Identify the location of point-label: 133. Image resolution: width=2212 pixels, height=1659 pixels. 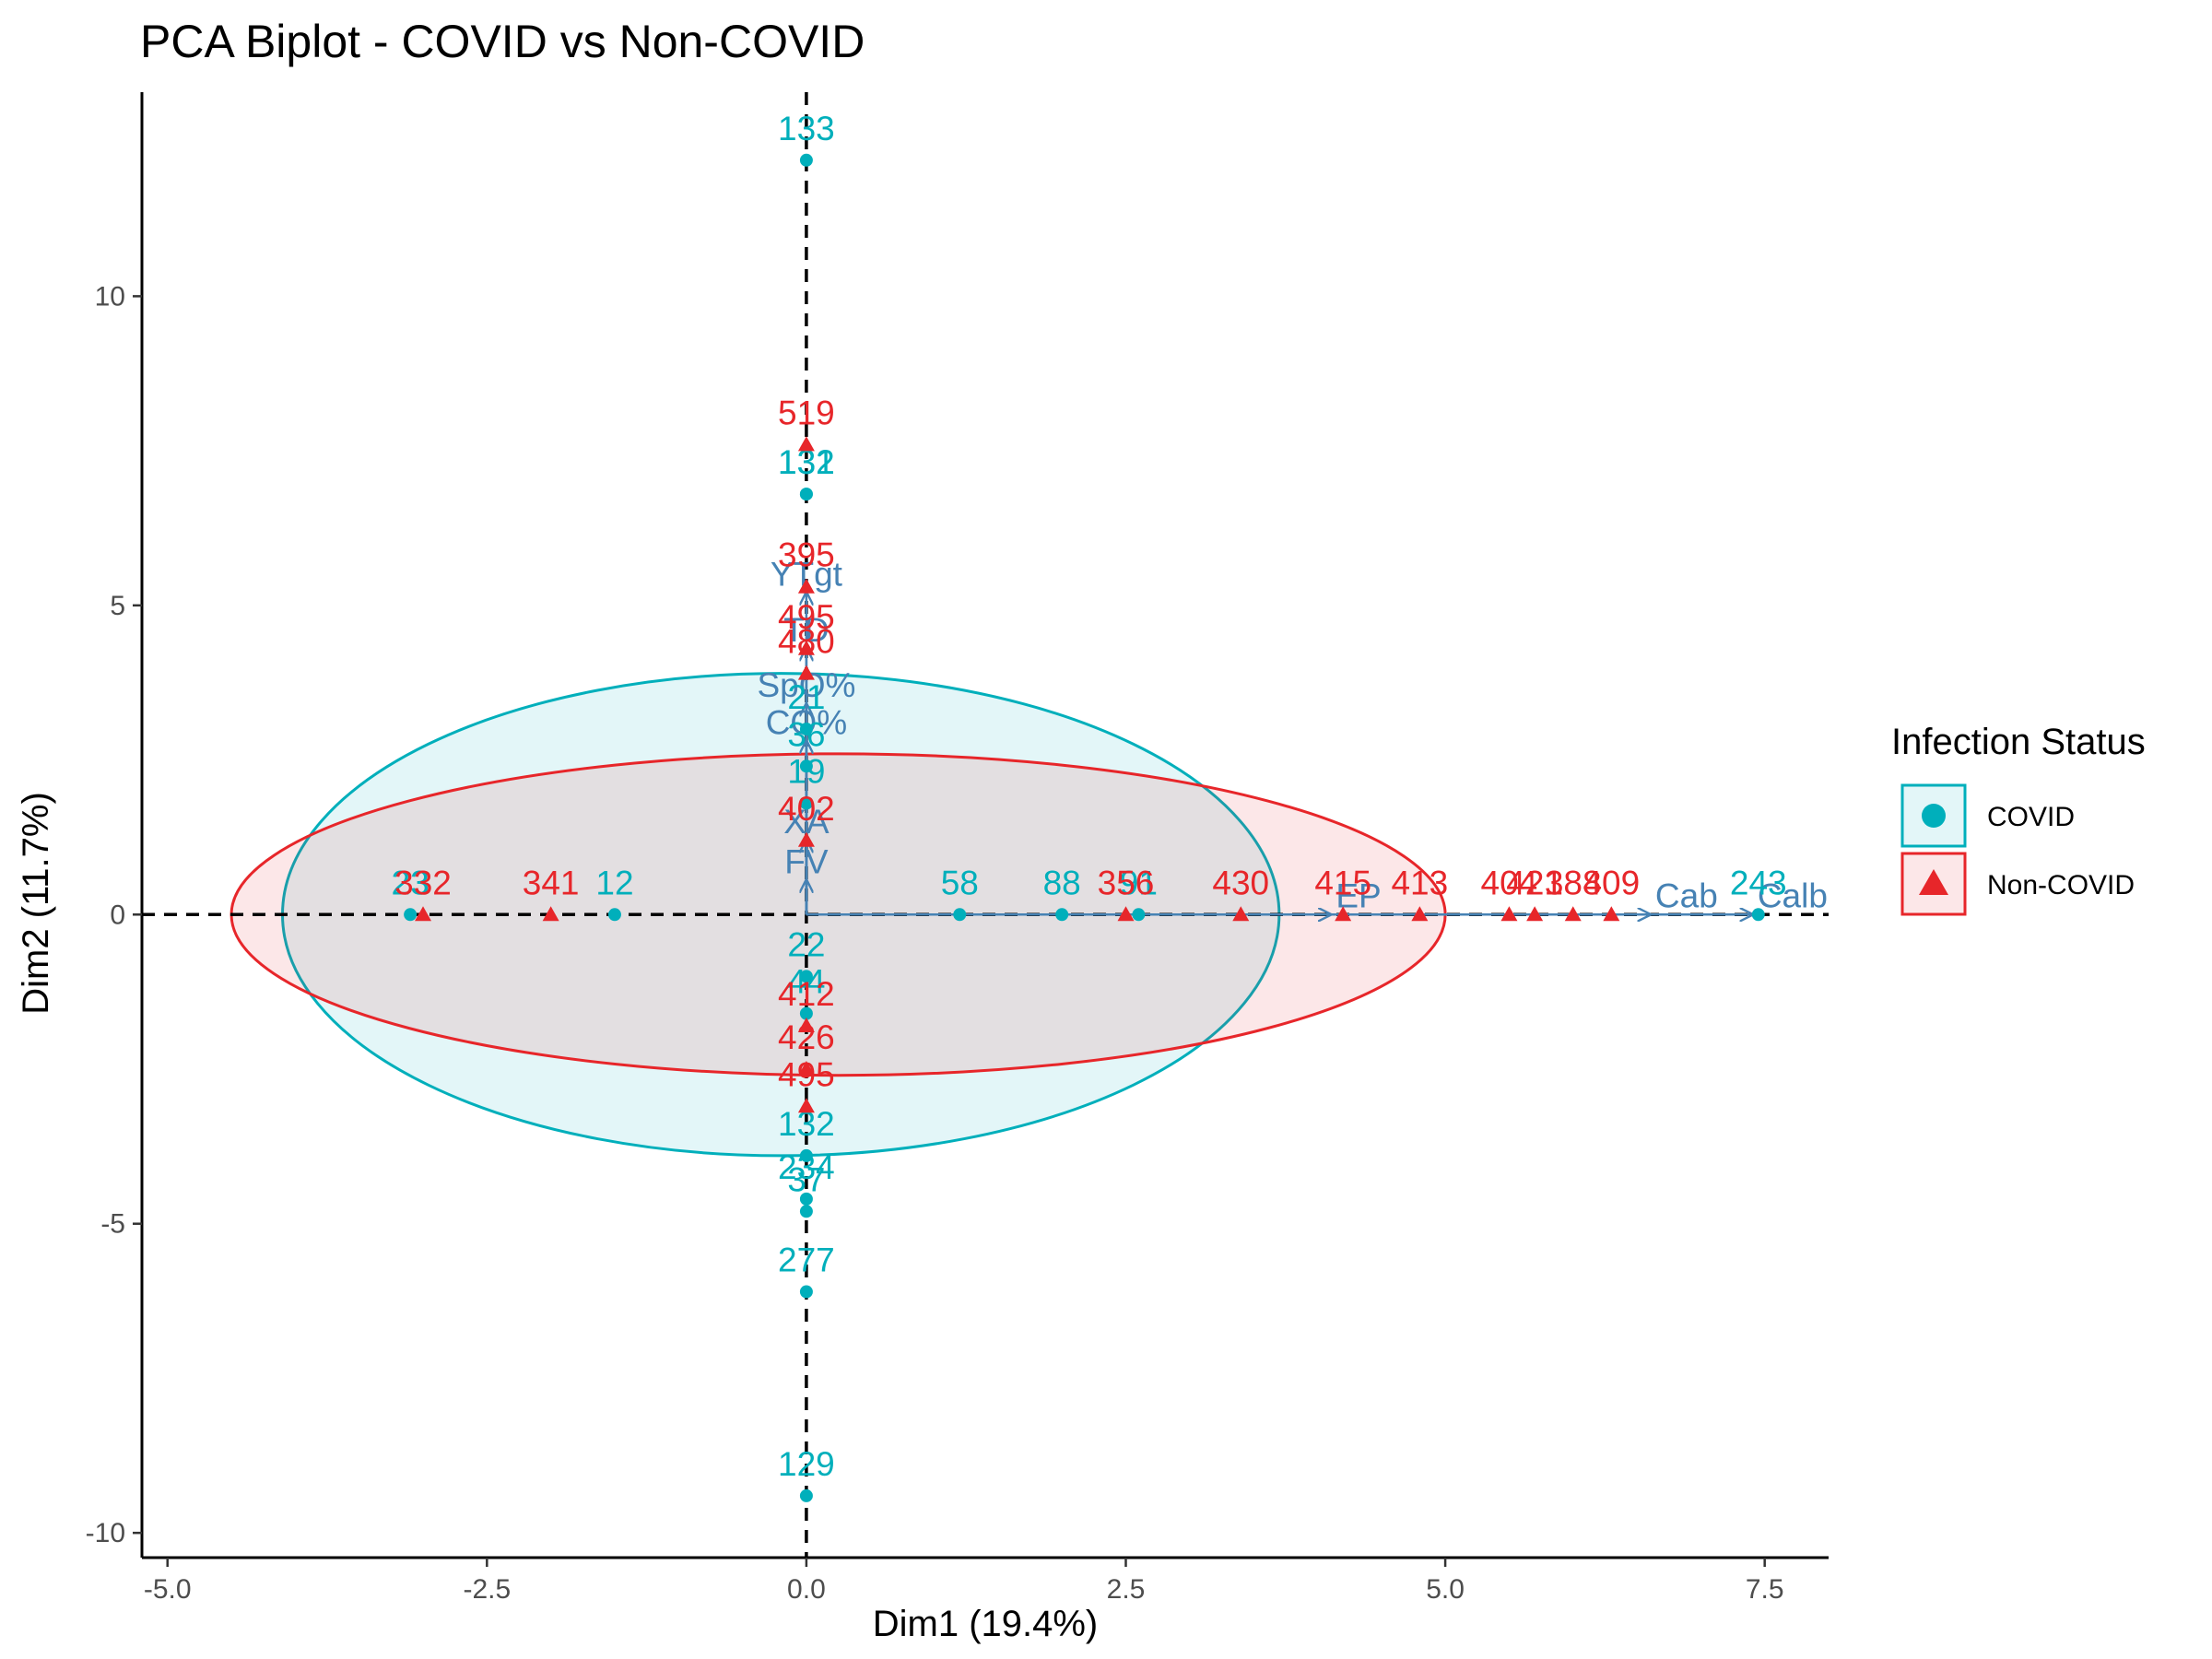
(806, 128).